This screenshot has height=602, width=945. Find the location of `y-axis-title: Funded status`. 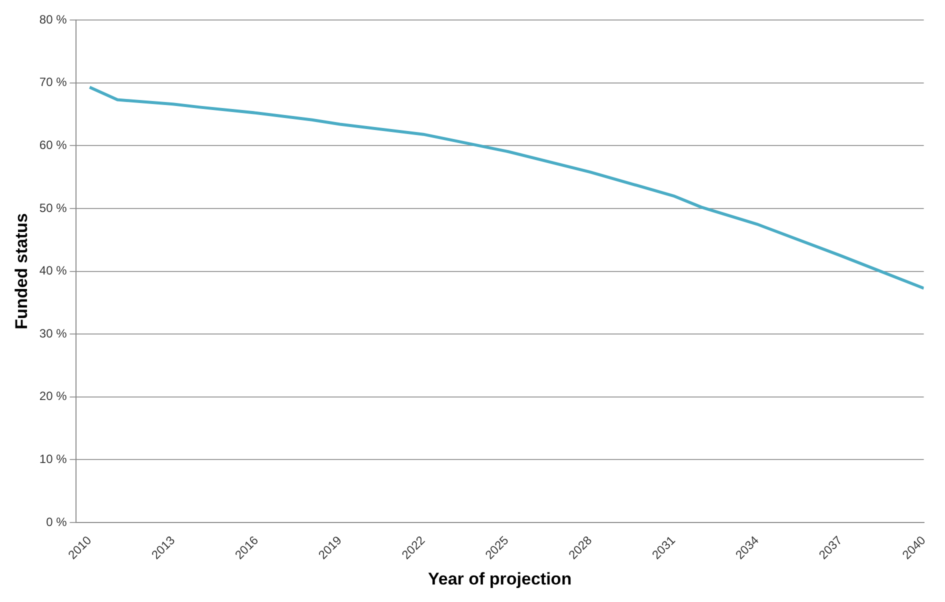

y-axis-title: Funded status is located at coordinates (21, 271).